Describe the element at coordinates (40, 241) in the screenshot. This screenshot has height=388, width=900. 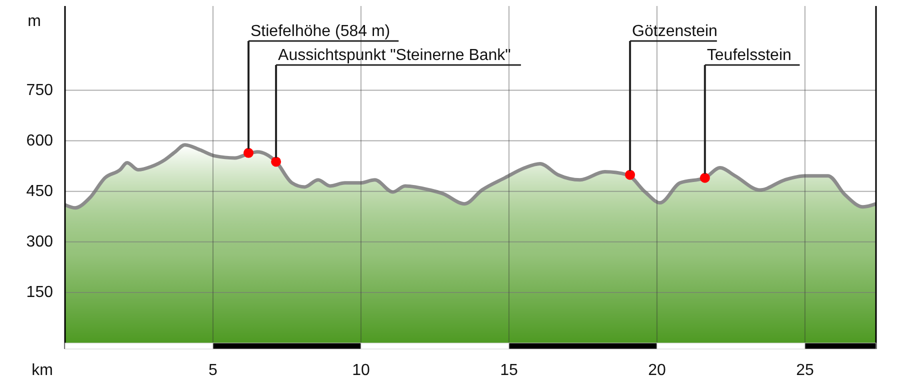
I see `y-tick-label: 300` at that location.